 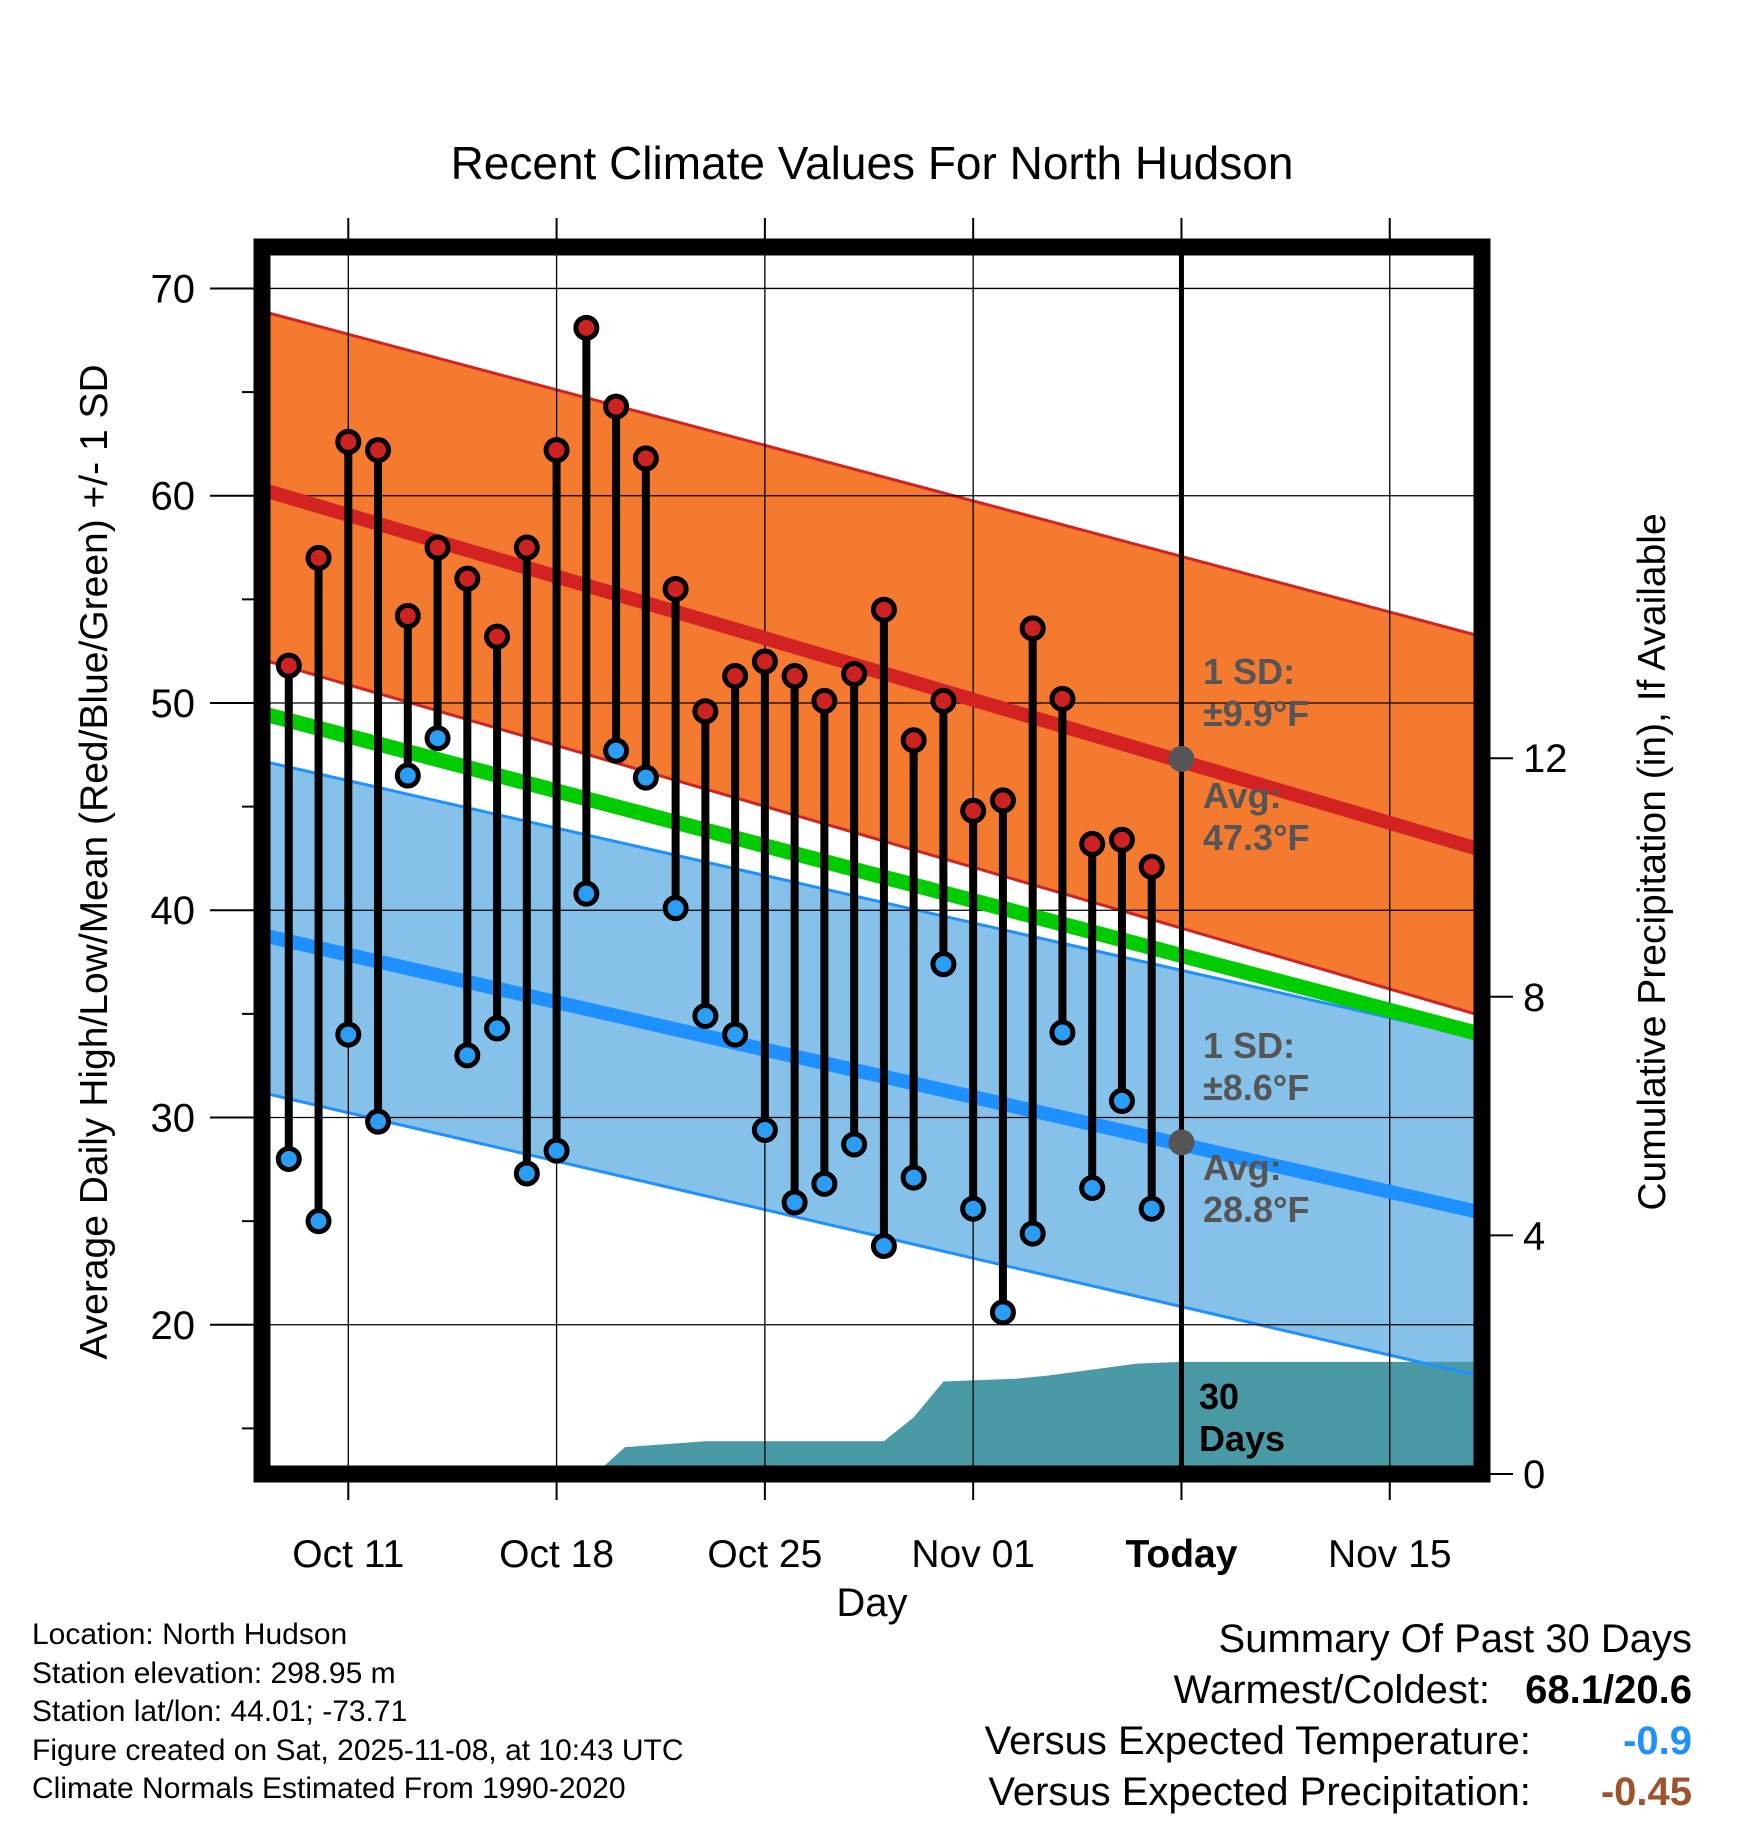 What do you see at coordinates (872, 474) in the screenshot?
I see `high-upper-edge` at bounding box center [872, 474].